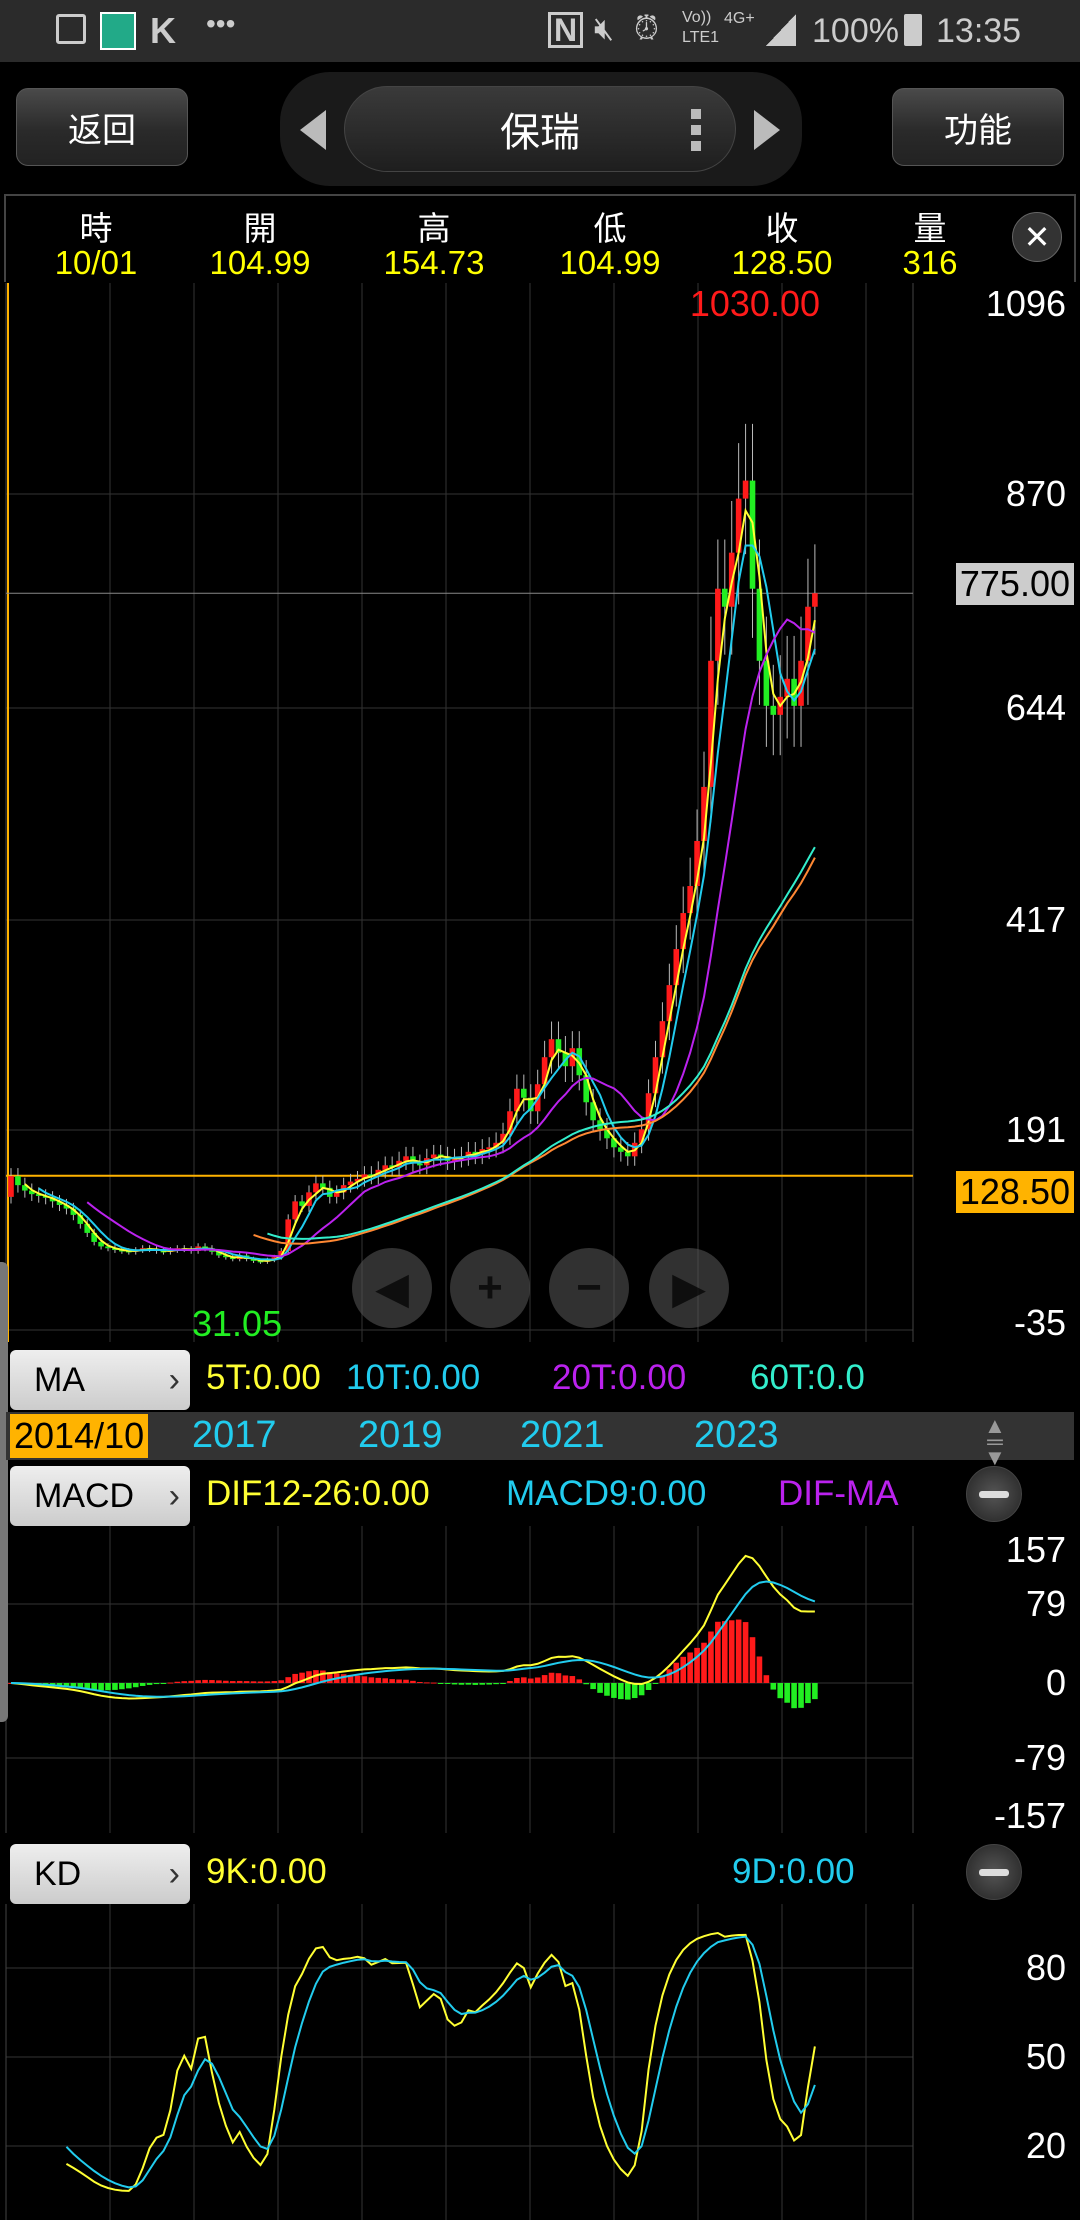 Image resolution: width=1080 pixels, height=2220 pixels. I want to click on volte-icon: Vo)) LTE1, so click(700, 28).